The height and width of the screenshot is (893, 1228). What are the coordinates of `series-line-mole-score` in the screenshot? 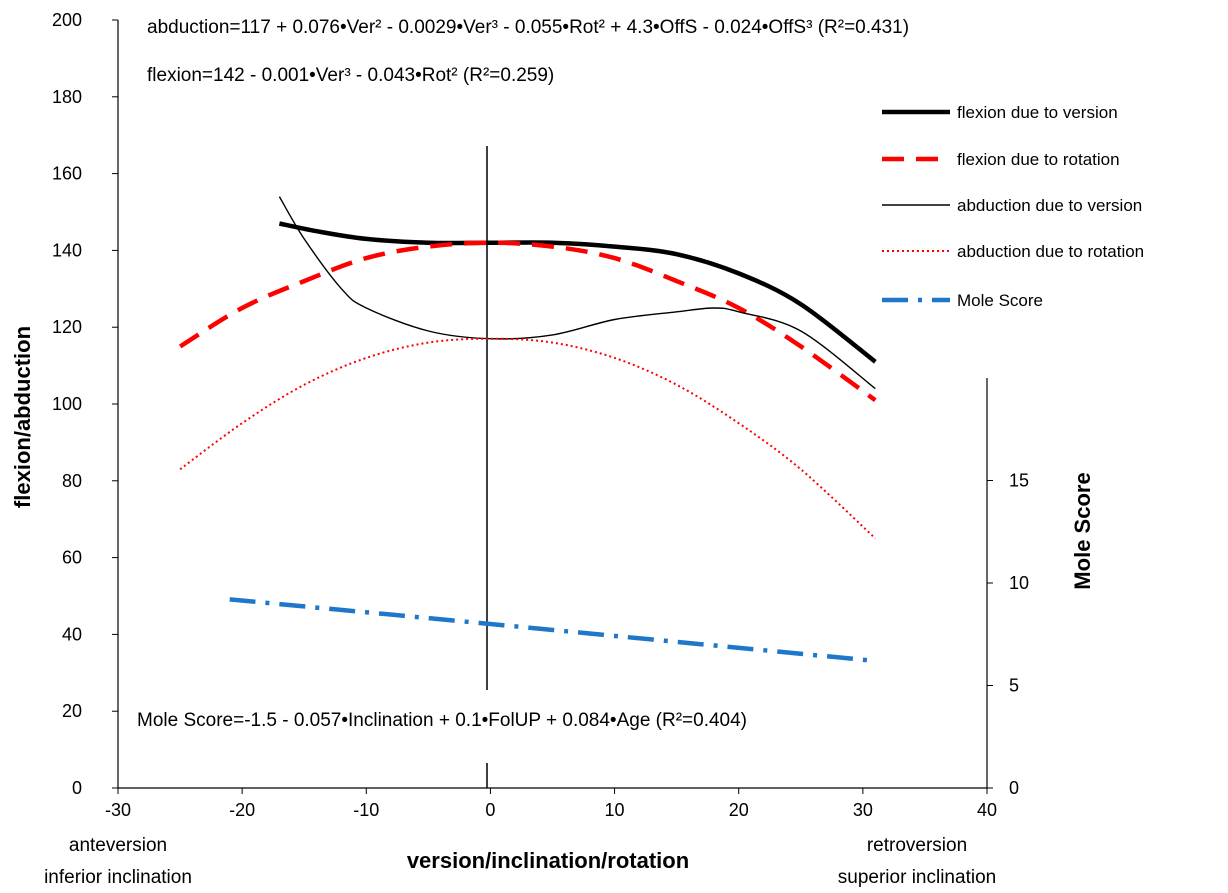 It's located at (552, 630).